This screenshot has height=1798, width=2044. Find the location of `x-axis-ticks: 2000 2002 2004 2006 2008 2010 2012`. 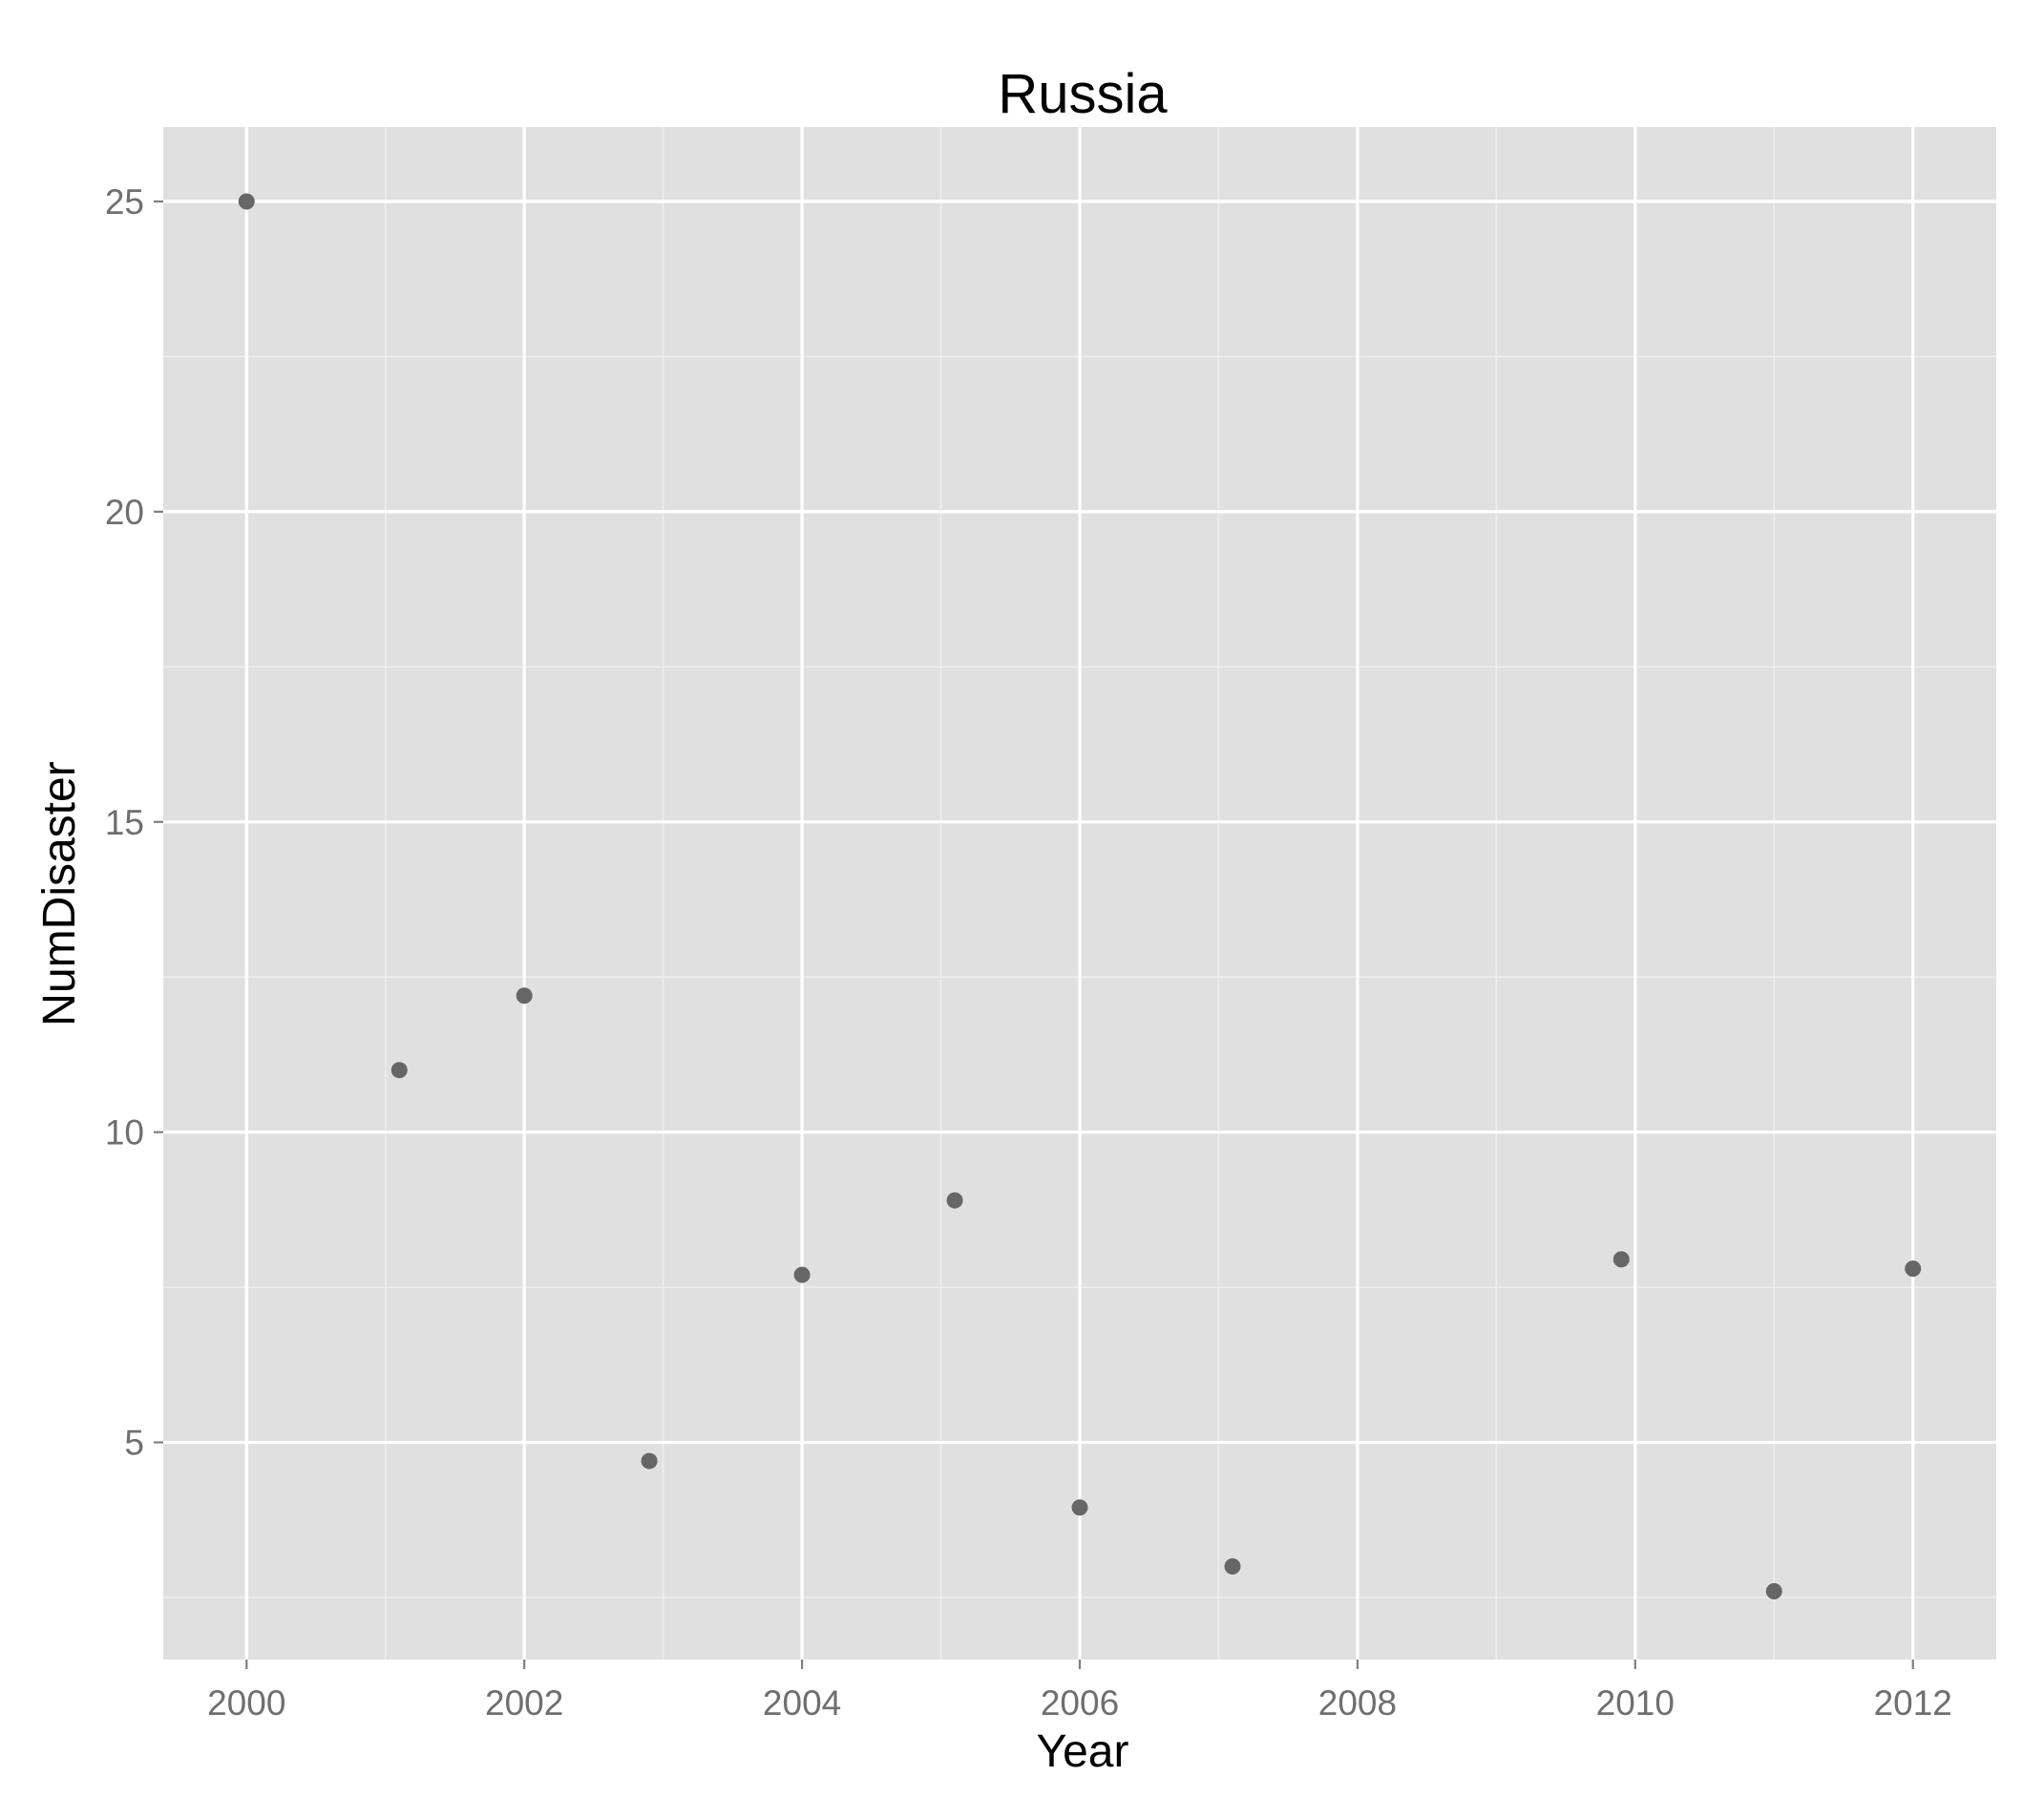

x-axis-ticks: 2000 2002 2004 2006 2008 2010 2012 is located at coordinates (1079, 1691).